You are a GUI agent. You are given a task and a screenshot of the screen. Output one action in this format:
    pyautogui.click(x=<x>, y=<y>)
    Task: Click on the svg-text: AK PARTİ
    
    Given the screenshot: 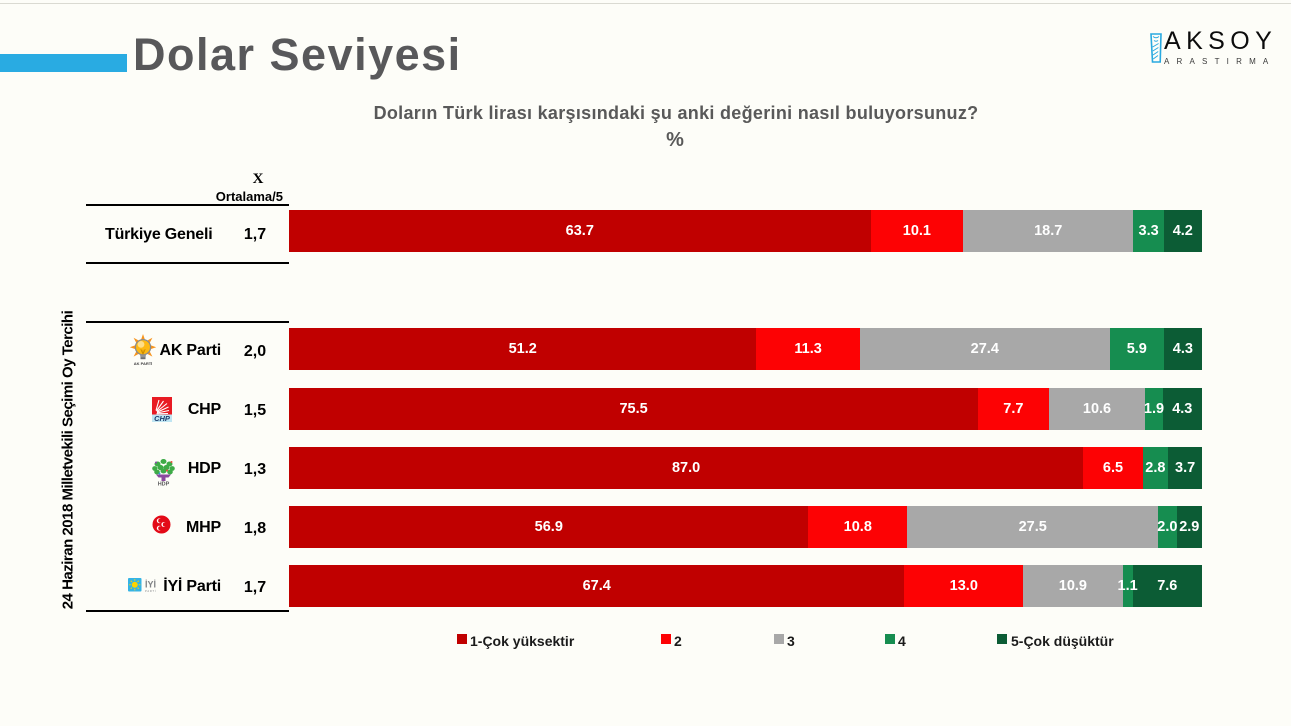 What is the action you would take?
    pyautogui.click(x=143, y=363)
    